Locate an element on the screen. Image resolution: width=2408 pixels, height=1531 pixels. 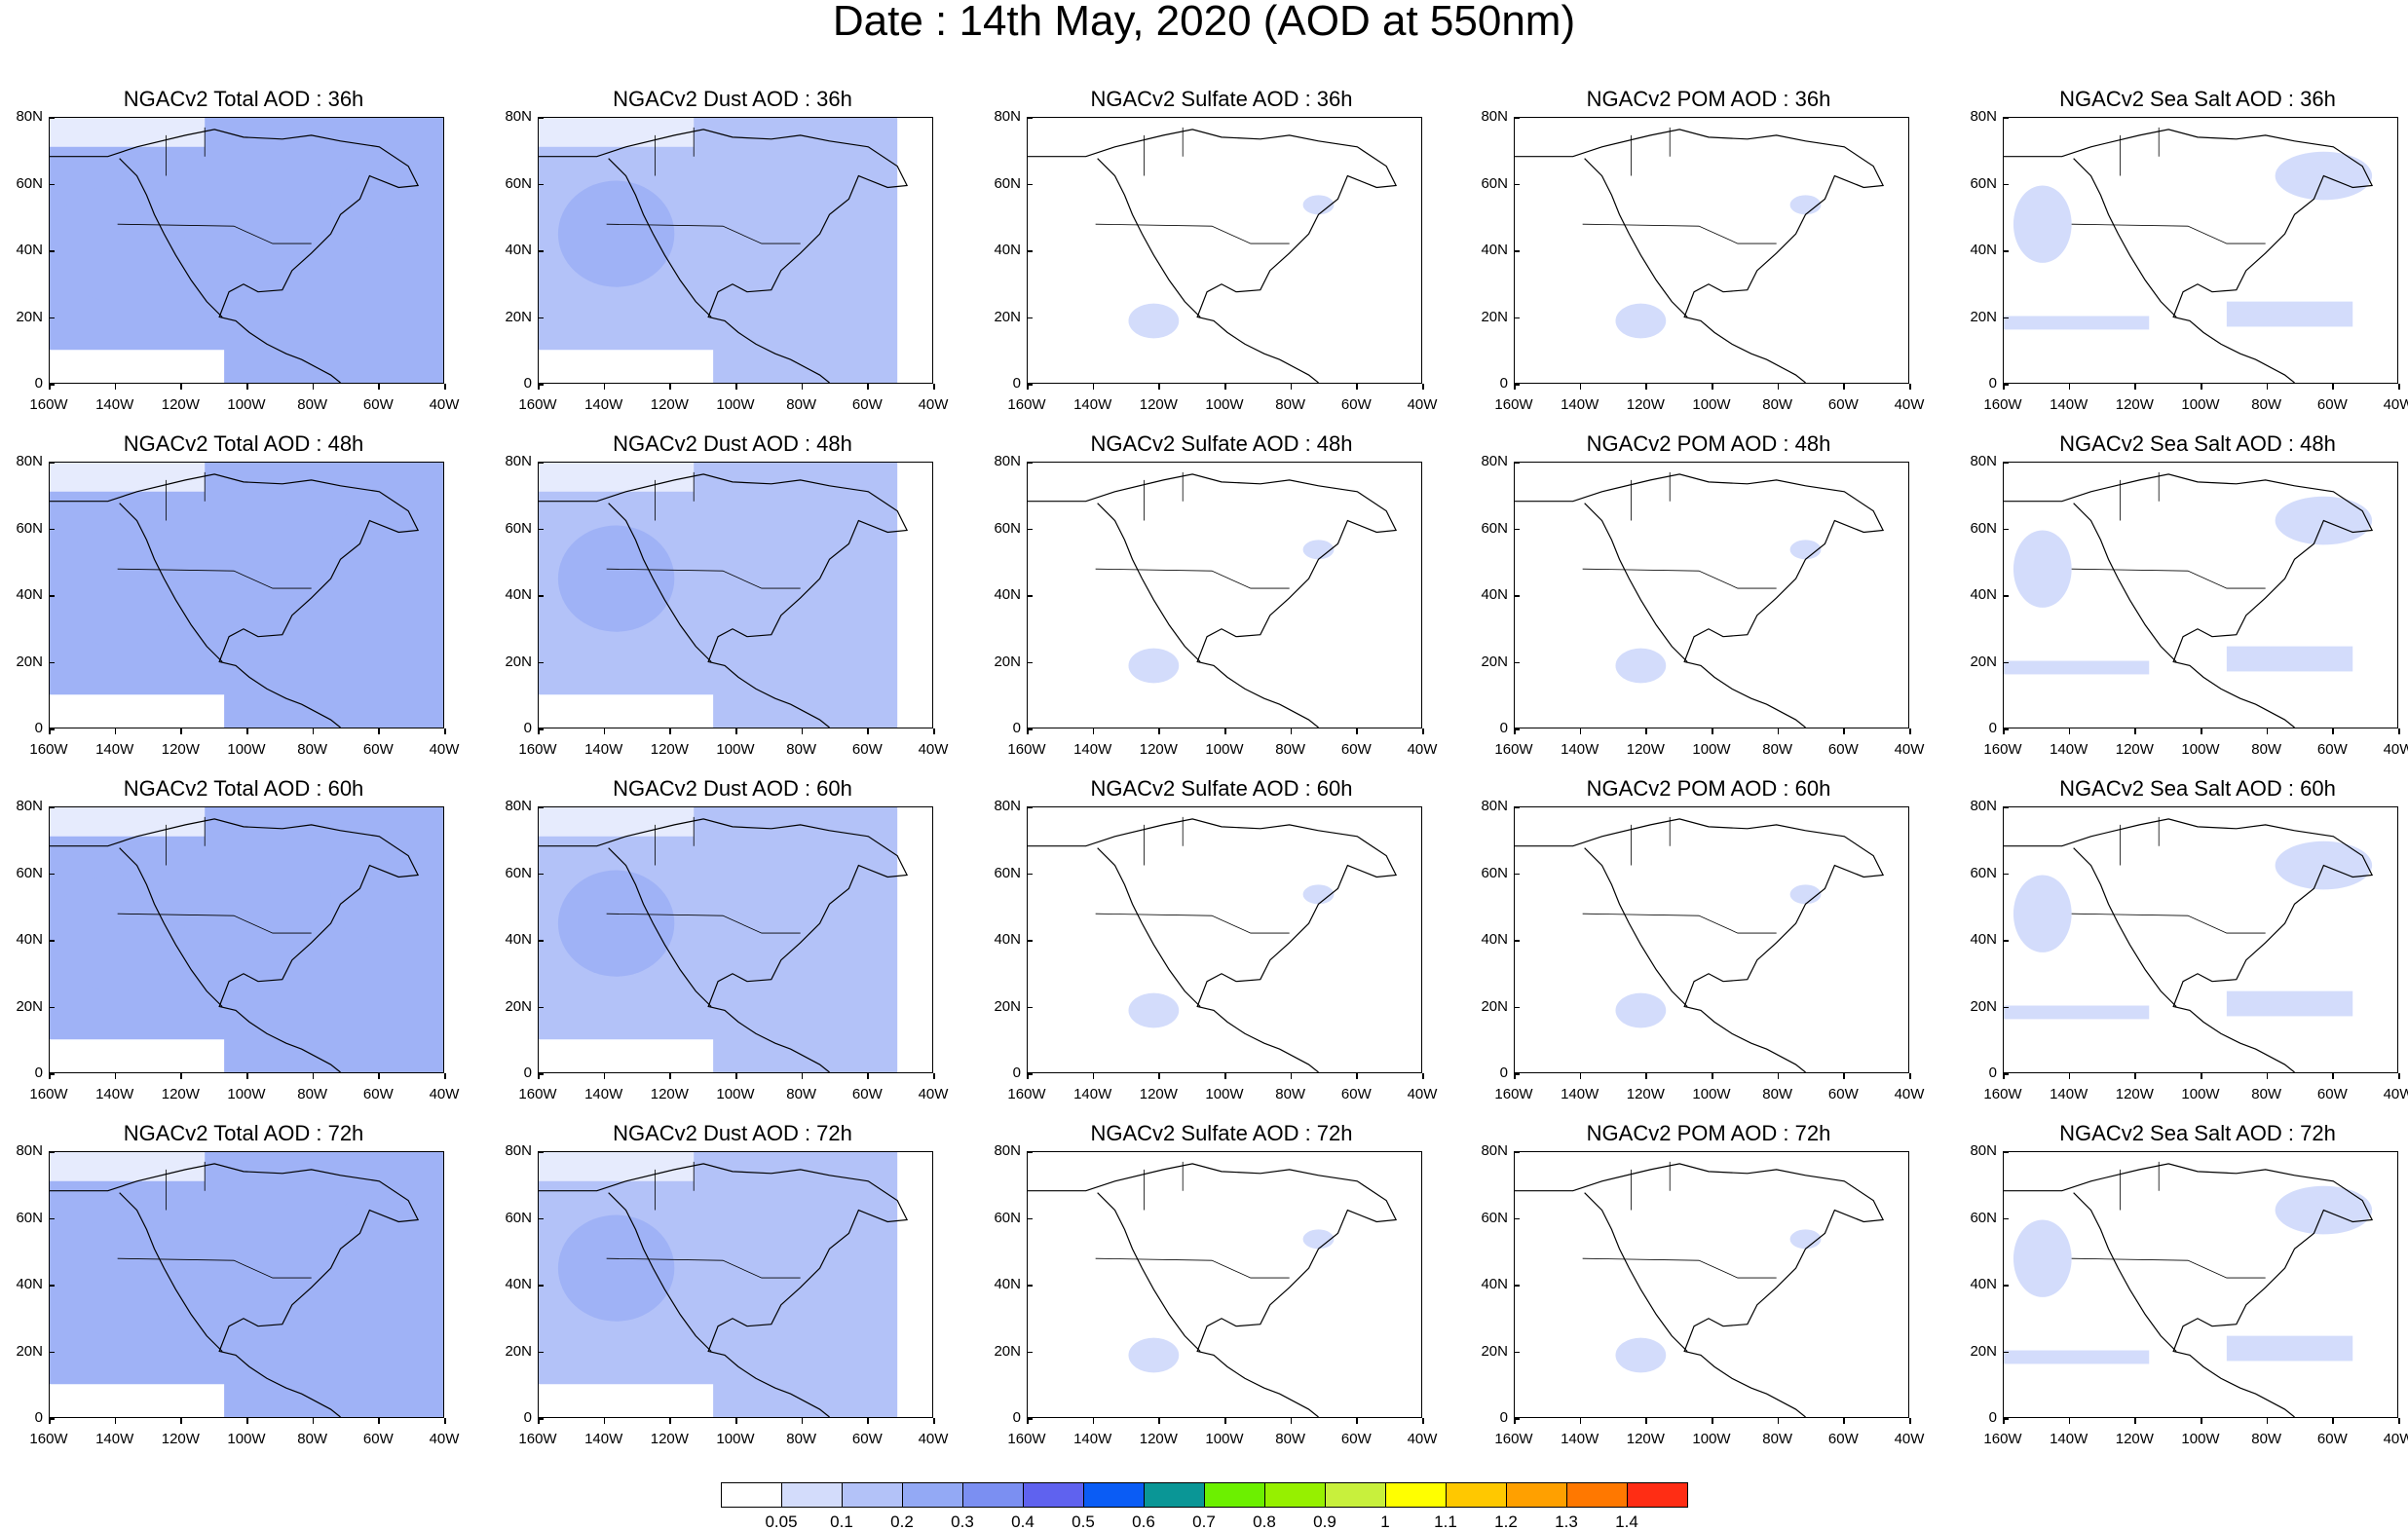
panel-title: NGACv2 Sulfate AOD : 36h is located at coordinates (1221, 99).